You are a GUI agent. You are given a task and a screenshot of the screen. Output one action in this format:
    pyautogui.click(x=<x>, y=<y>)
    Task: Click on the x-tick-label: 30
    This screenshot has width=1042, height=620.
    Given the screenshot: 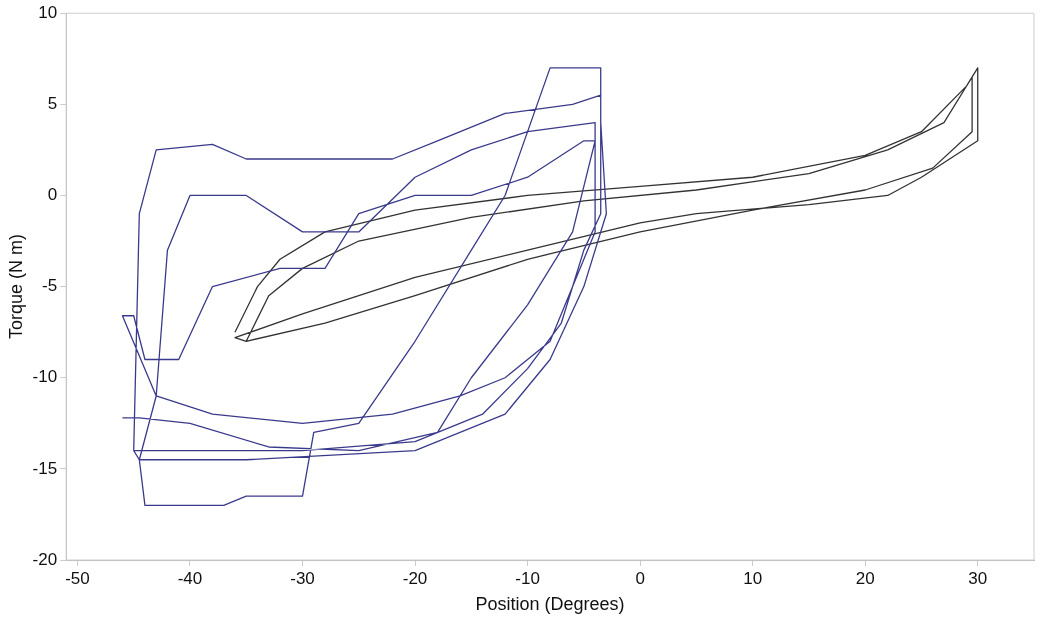 What is the action you would take?
    pyautogui.click(x=978, y=578)
    